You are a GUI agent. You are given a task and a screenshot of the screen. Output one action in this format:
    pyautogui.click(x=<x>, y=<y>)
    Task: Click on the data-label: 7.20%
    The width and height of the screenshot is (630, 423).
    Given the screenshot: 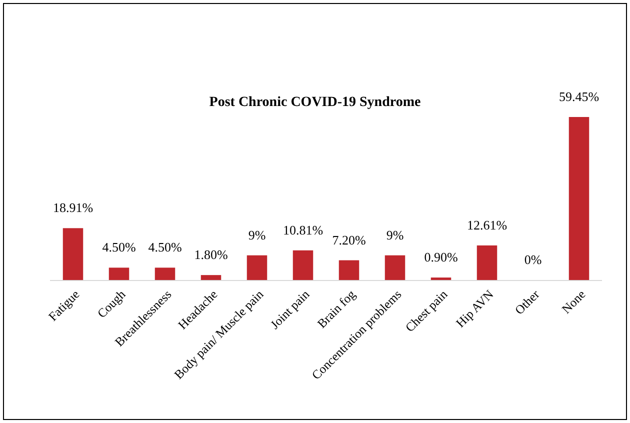 What is the action you would take?
    pyautogui.click(x=349, y=240)
    